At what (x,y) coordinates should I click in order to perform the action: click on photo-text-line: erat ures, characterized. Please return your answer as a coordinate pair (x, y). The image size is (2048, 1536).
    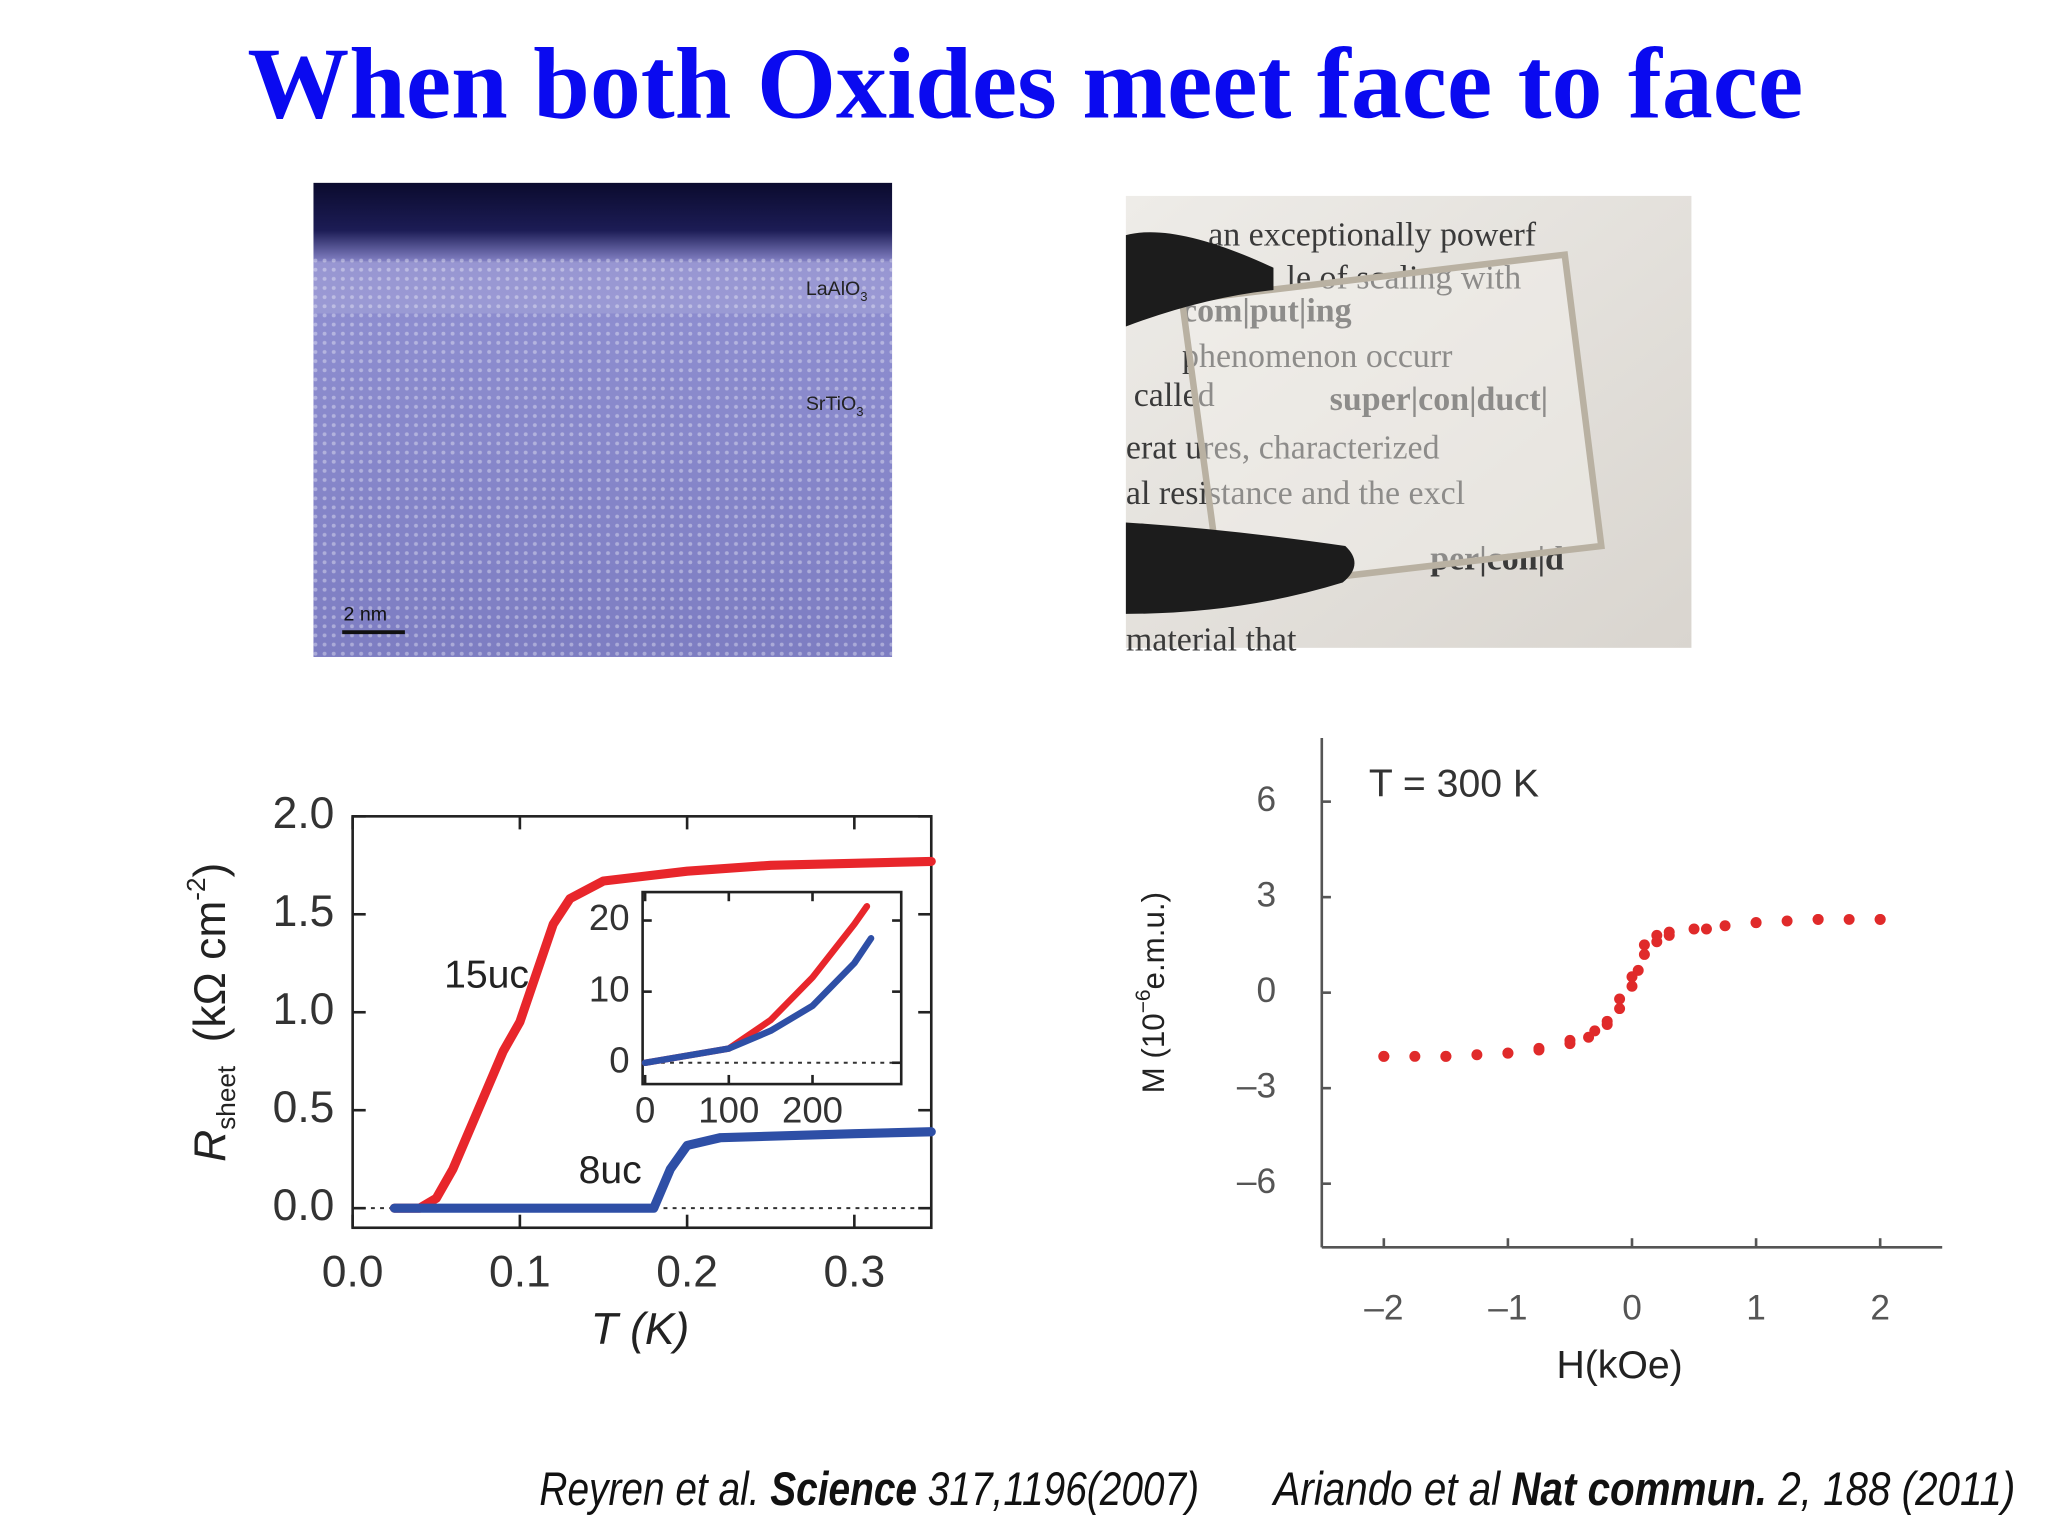
    Looking at the image, I should click on (1283, 447).